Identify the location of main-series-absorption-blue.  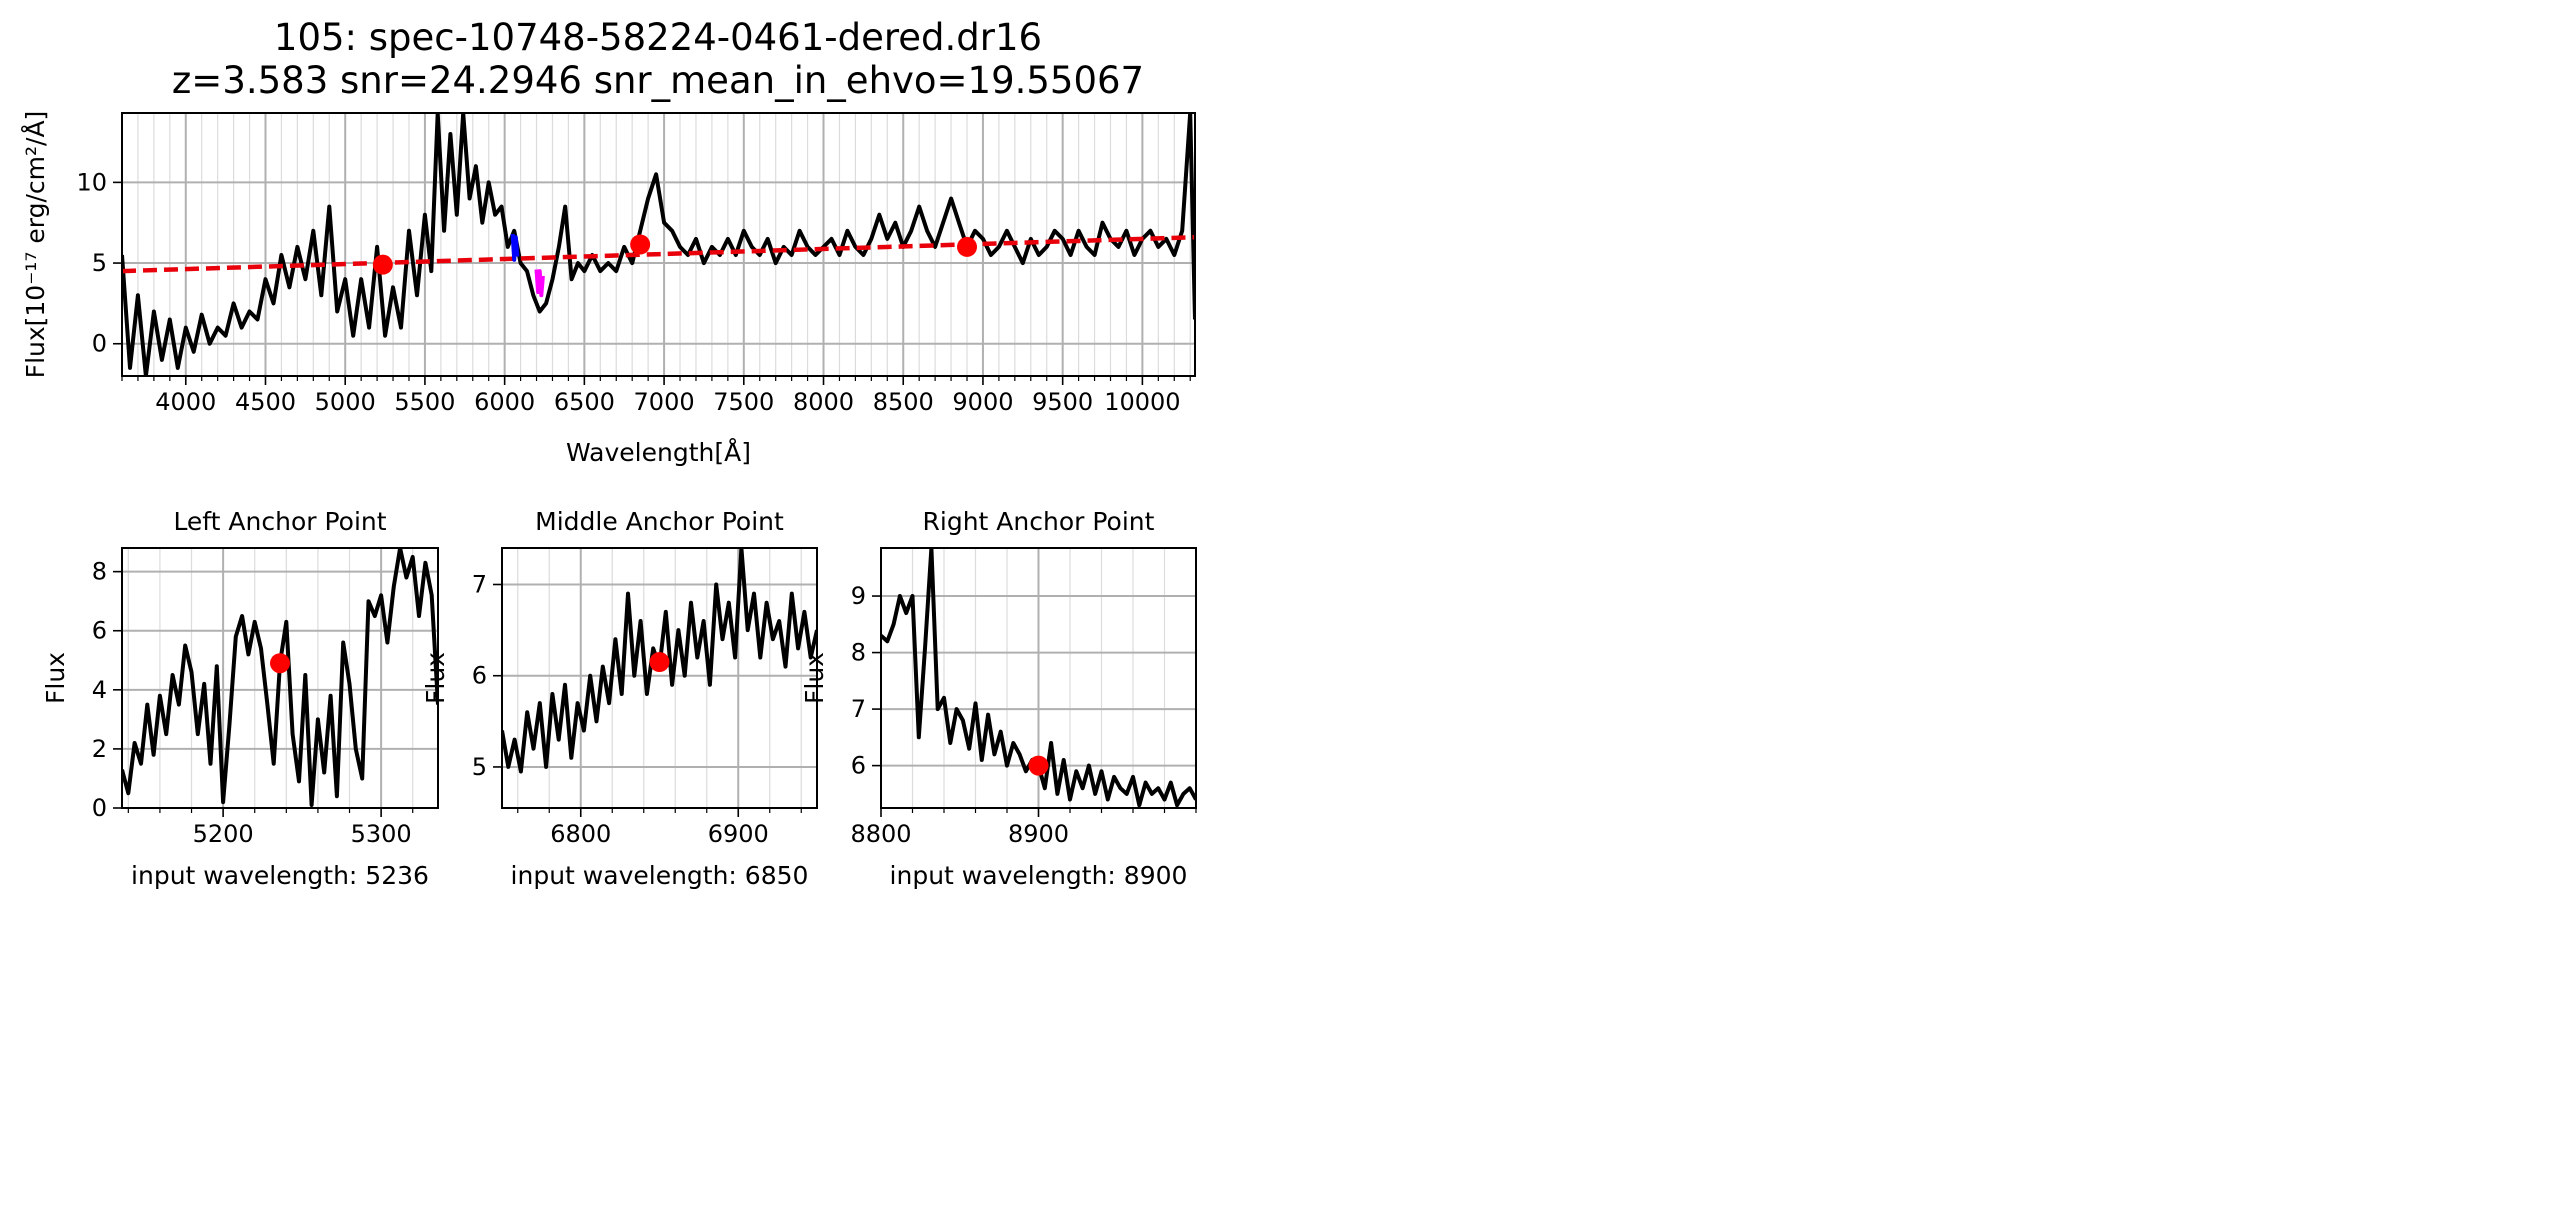
(515, 247).